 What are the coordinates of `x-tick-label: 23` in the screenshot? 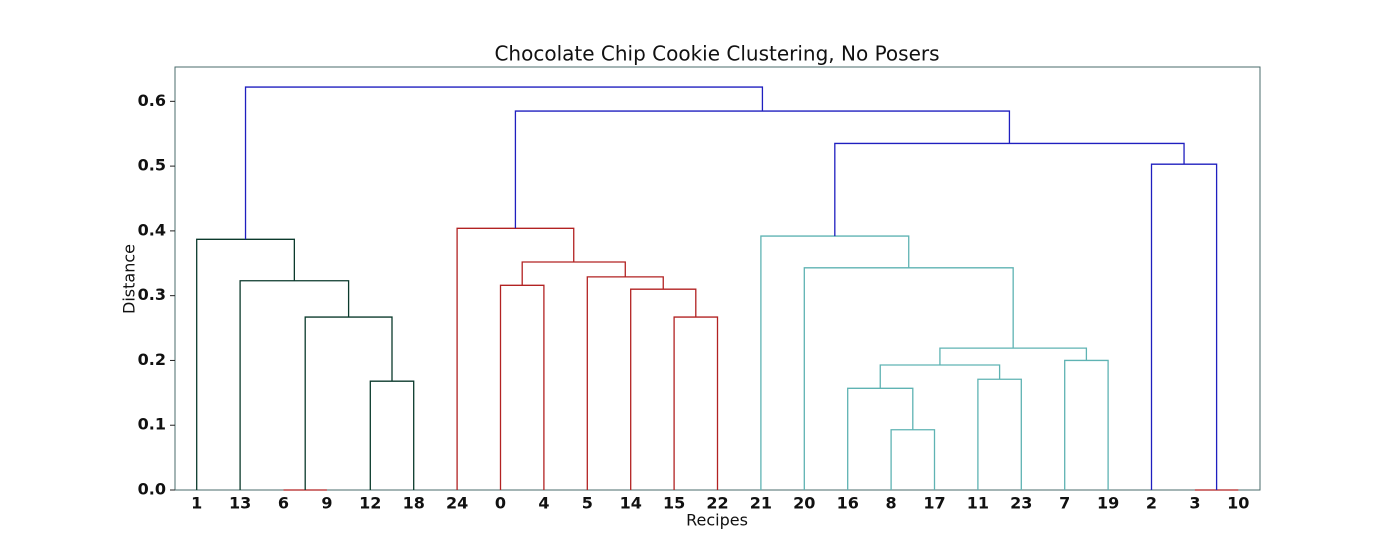 It's located at (1021, 503).